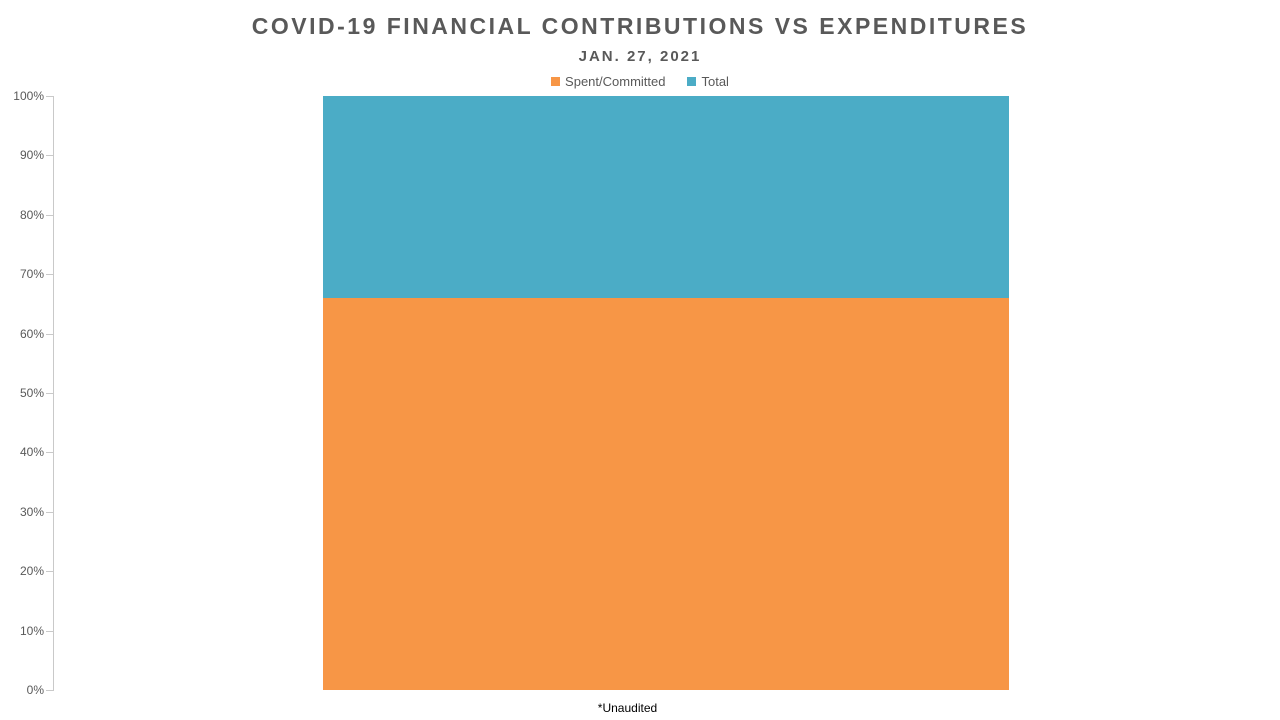 The image size is (1280, 720). What do you see at coordinates (31, 571) in the screenshot?
I see `y-axis-label: 20%` at bounding box center [31, 571].